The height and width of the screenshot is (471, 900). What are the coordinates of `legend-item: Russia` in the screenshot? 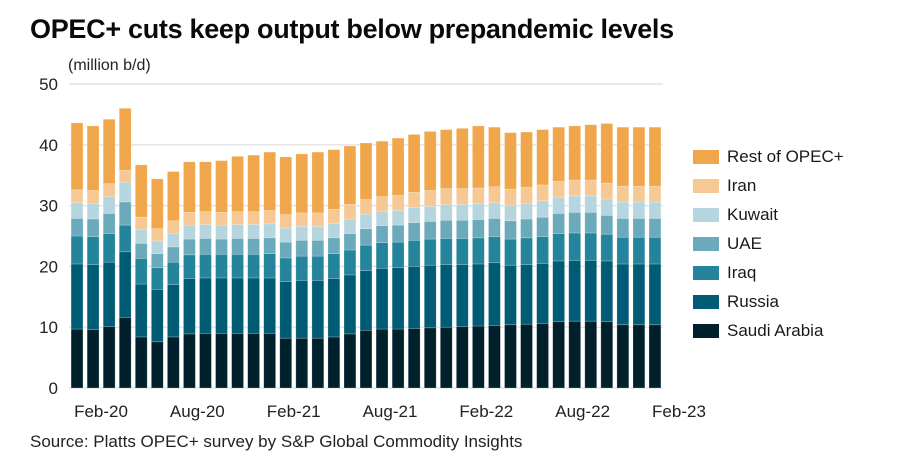 It's located at (768, 301).